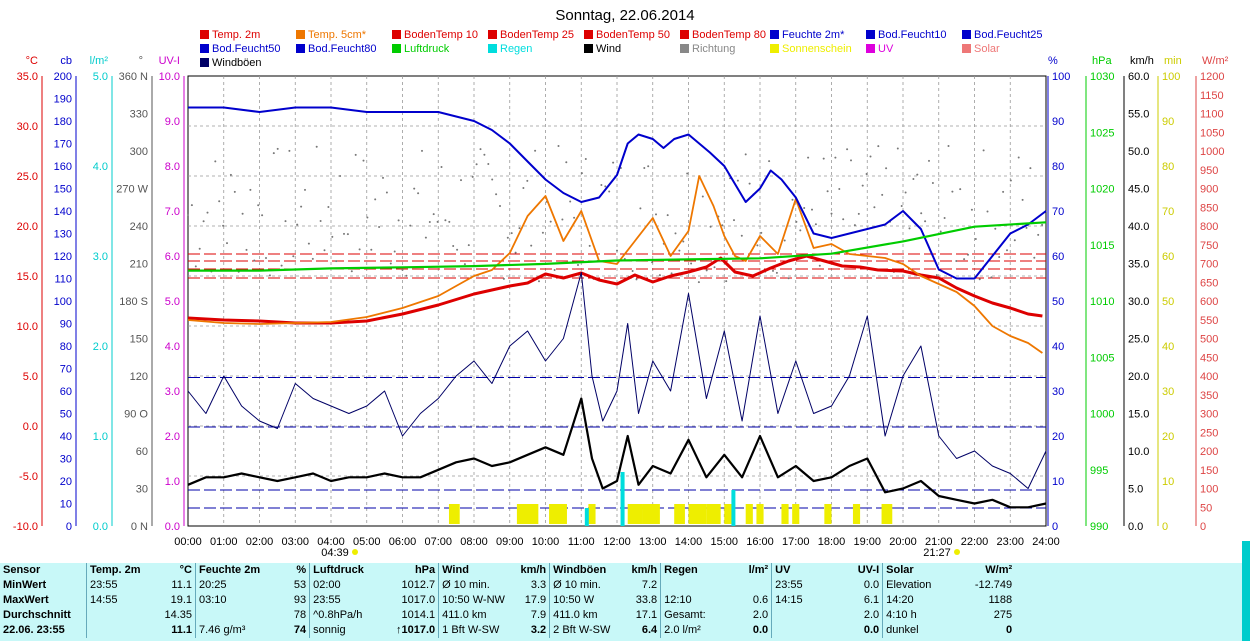 The height and width of the screenshot is (641, 1250). Describe the element at coordinates (346, 630) in the screenshot. I see `summary-cell: sonnig` at that location.